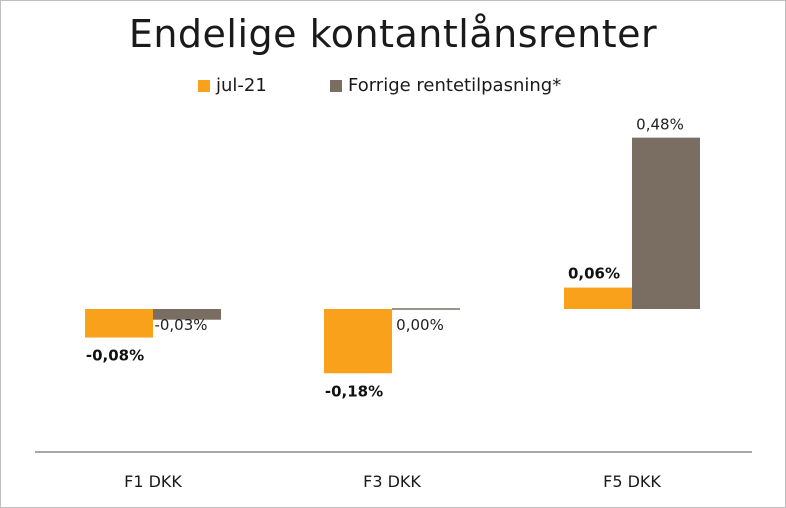  Describe the element at coordinates (119, 323) in the screenshot. I see `bar-jul-21-f1-dkk` at that location.